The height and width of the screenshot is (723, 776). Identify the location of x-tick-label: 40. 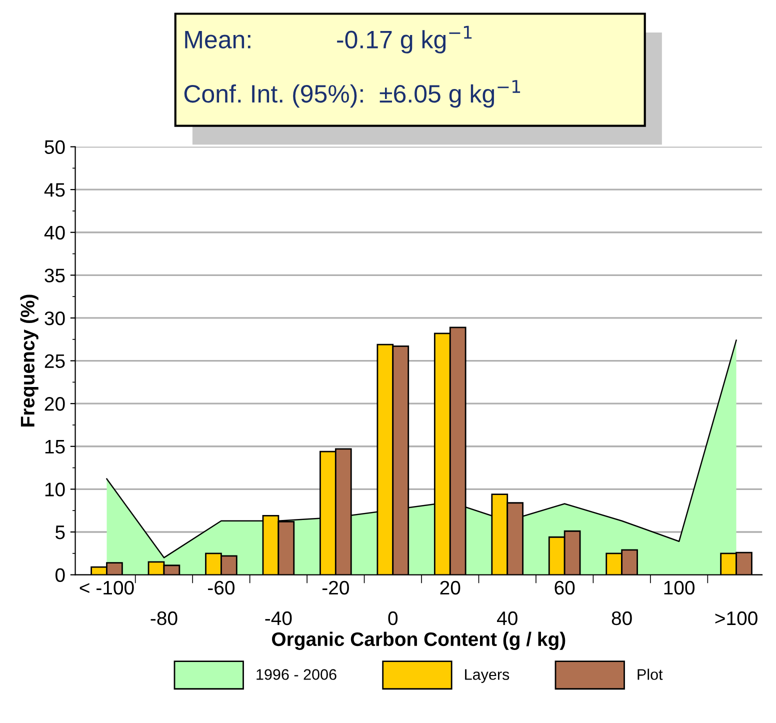
(507, 618).